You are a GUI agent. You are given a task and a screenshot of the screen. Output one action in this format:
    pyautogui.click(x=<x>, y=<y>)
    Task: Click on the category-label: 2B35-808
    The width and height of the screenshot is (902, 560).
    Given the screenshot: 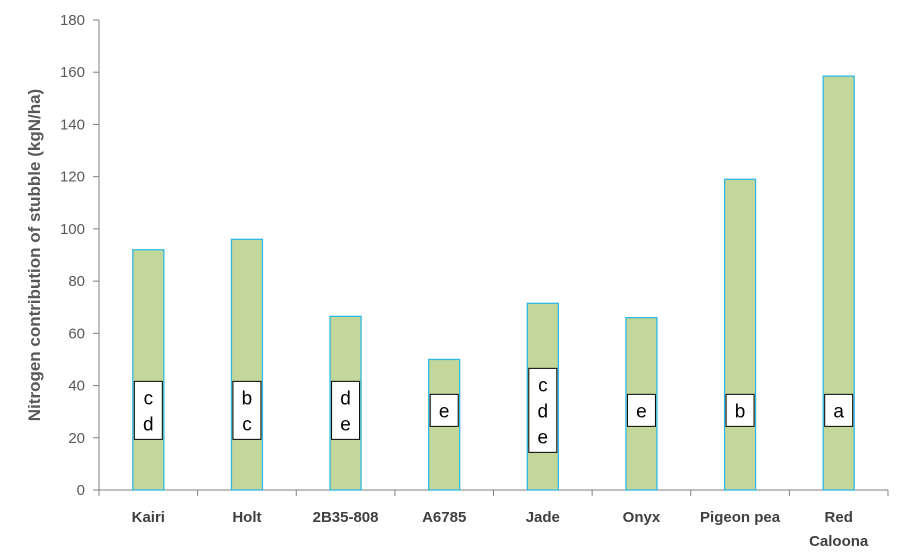 What is the action you would take?
    pyautogui.click(x=346, y=517)
    